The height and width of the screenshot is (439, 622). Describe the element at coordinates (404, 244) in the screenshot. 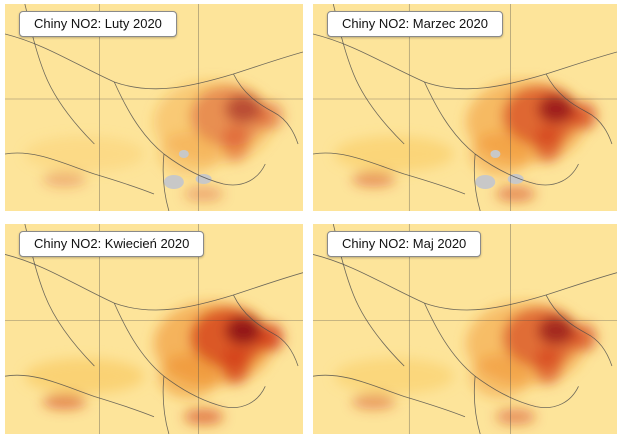

I see `map-title-maj: Chiny NO2: Maj 2020` at that location.